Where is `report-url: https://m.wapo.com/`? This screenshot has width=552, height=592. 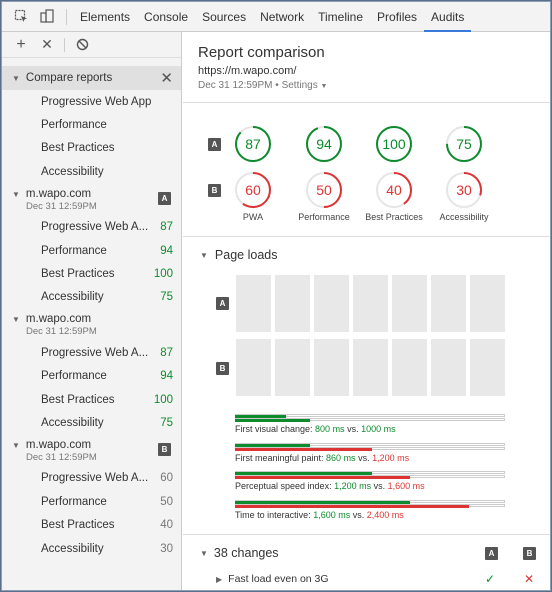
report-url: https://m.wapo.com/ is located at coordinates (247, 71).